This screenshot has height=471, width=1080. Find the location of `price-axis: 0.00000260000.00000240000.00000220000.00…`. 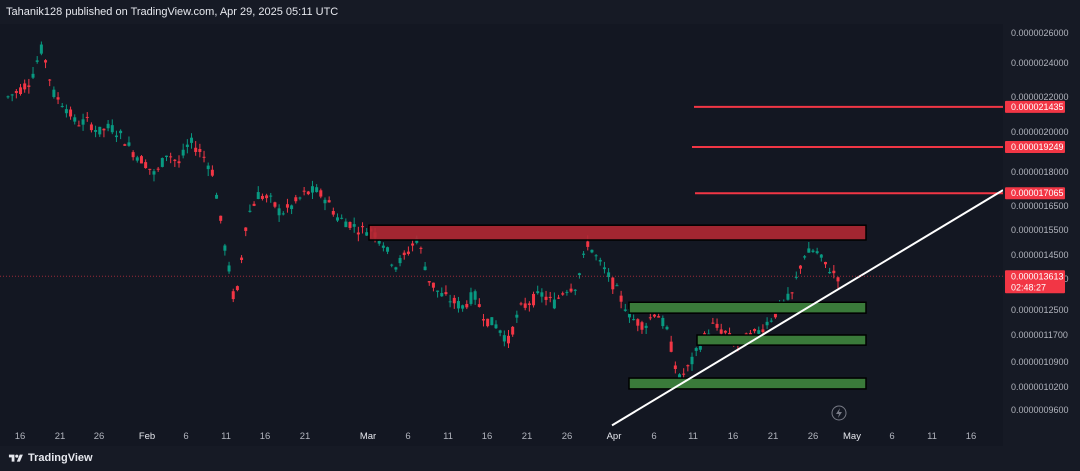

price-axis: 0.00000260000.00000240000.00000220000.00… is located at coordinates (1041, 235).